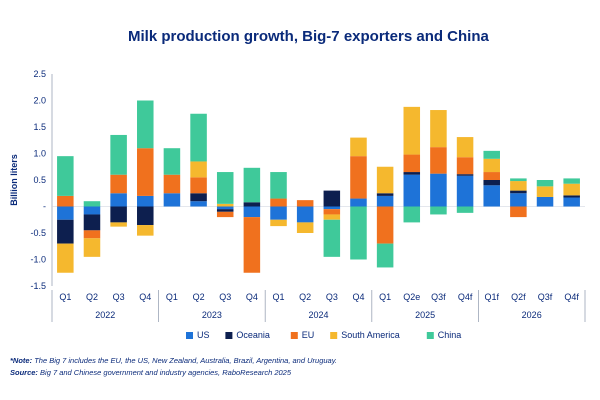 This screenshot has width=600, height=400. Describe the element at coordinates (318, 315) in the screenshot. I see `year-label: 2024` at that location.